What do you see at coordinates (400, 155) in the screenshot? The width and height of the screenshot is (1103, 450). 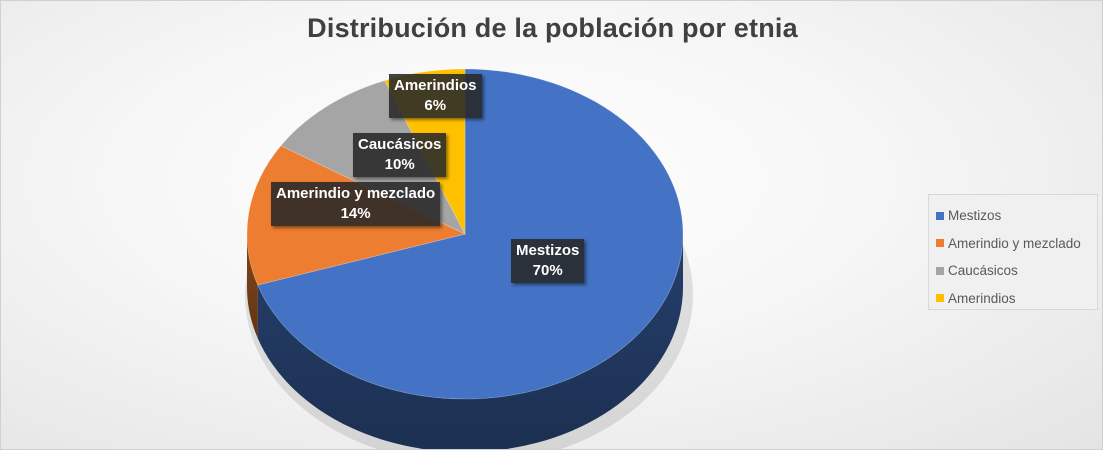 I see `data-label-caucasicos: Caucásicos 10%` at bounding box center [400, 155].